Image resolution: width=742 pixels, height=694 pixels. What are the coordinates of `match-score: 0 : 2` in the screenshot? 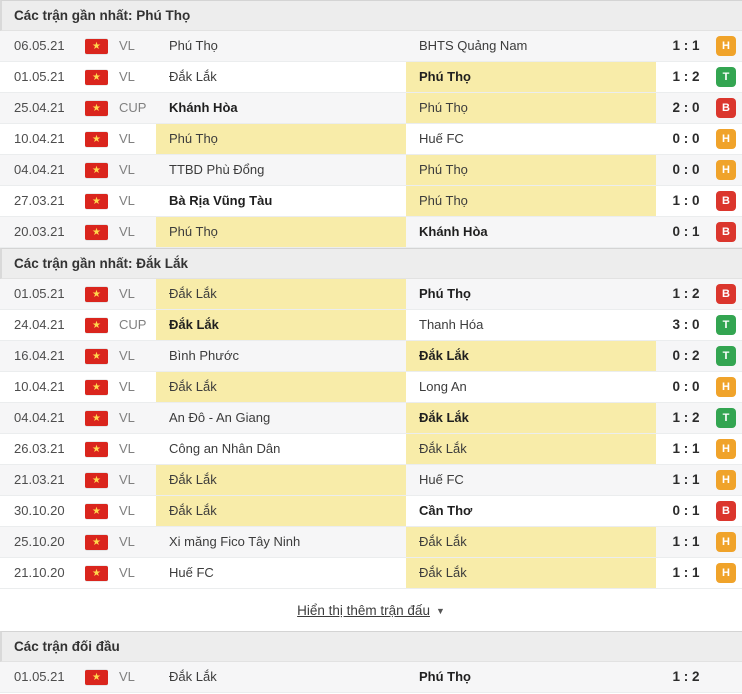 It's located at (686, 355).